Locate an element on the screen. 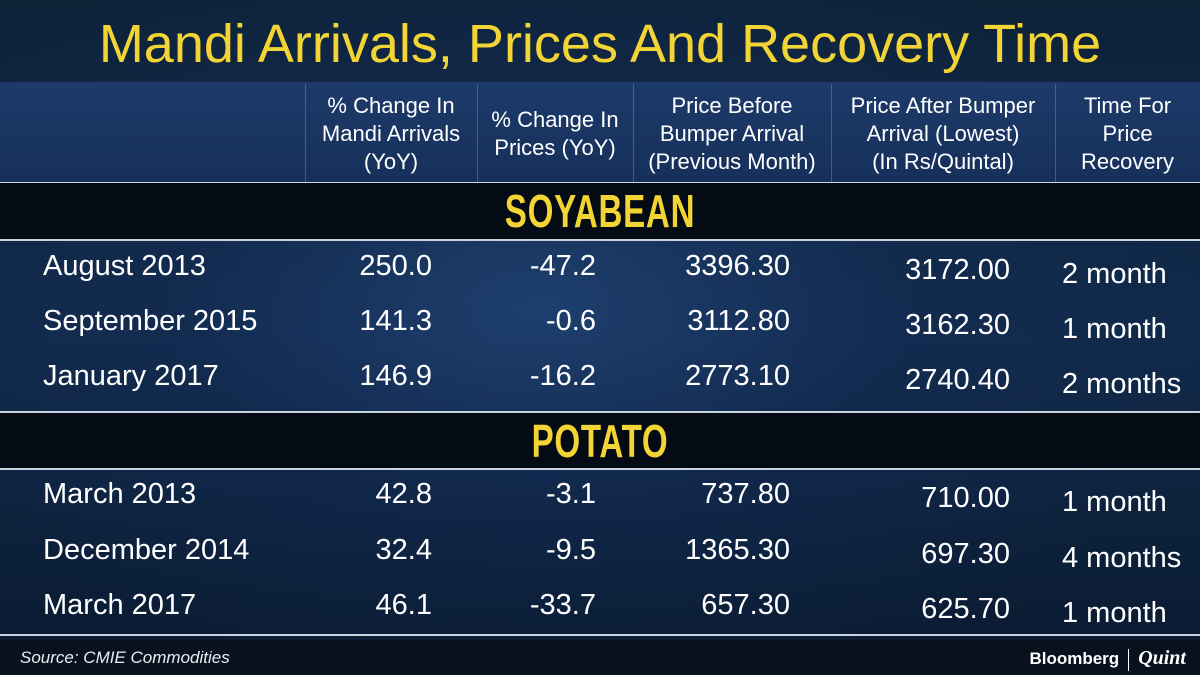  mandi-arrivals-change: 32.4 is located at coordinates (403, 550).